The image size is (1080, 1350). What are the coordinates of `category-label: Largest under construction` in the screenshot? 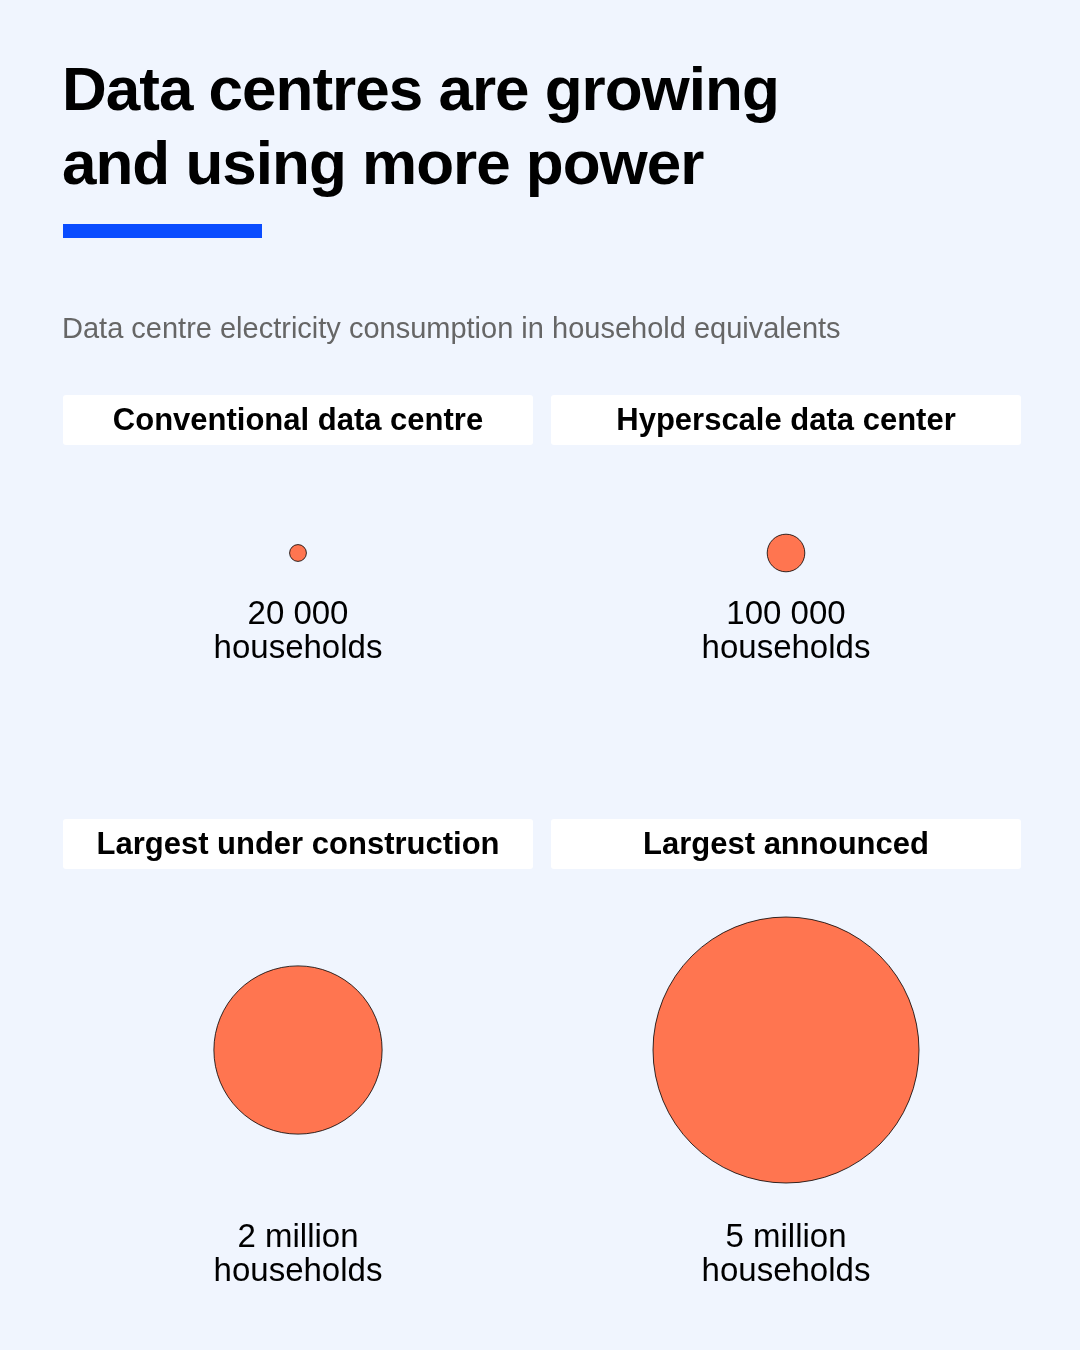 It's located at (298, 844).